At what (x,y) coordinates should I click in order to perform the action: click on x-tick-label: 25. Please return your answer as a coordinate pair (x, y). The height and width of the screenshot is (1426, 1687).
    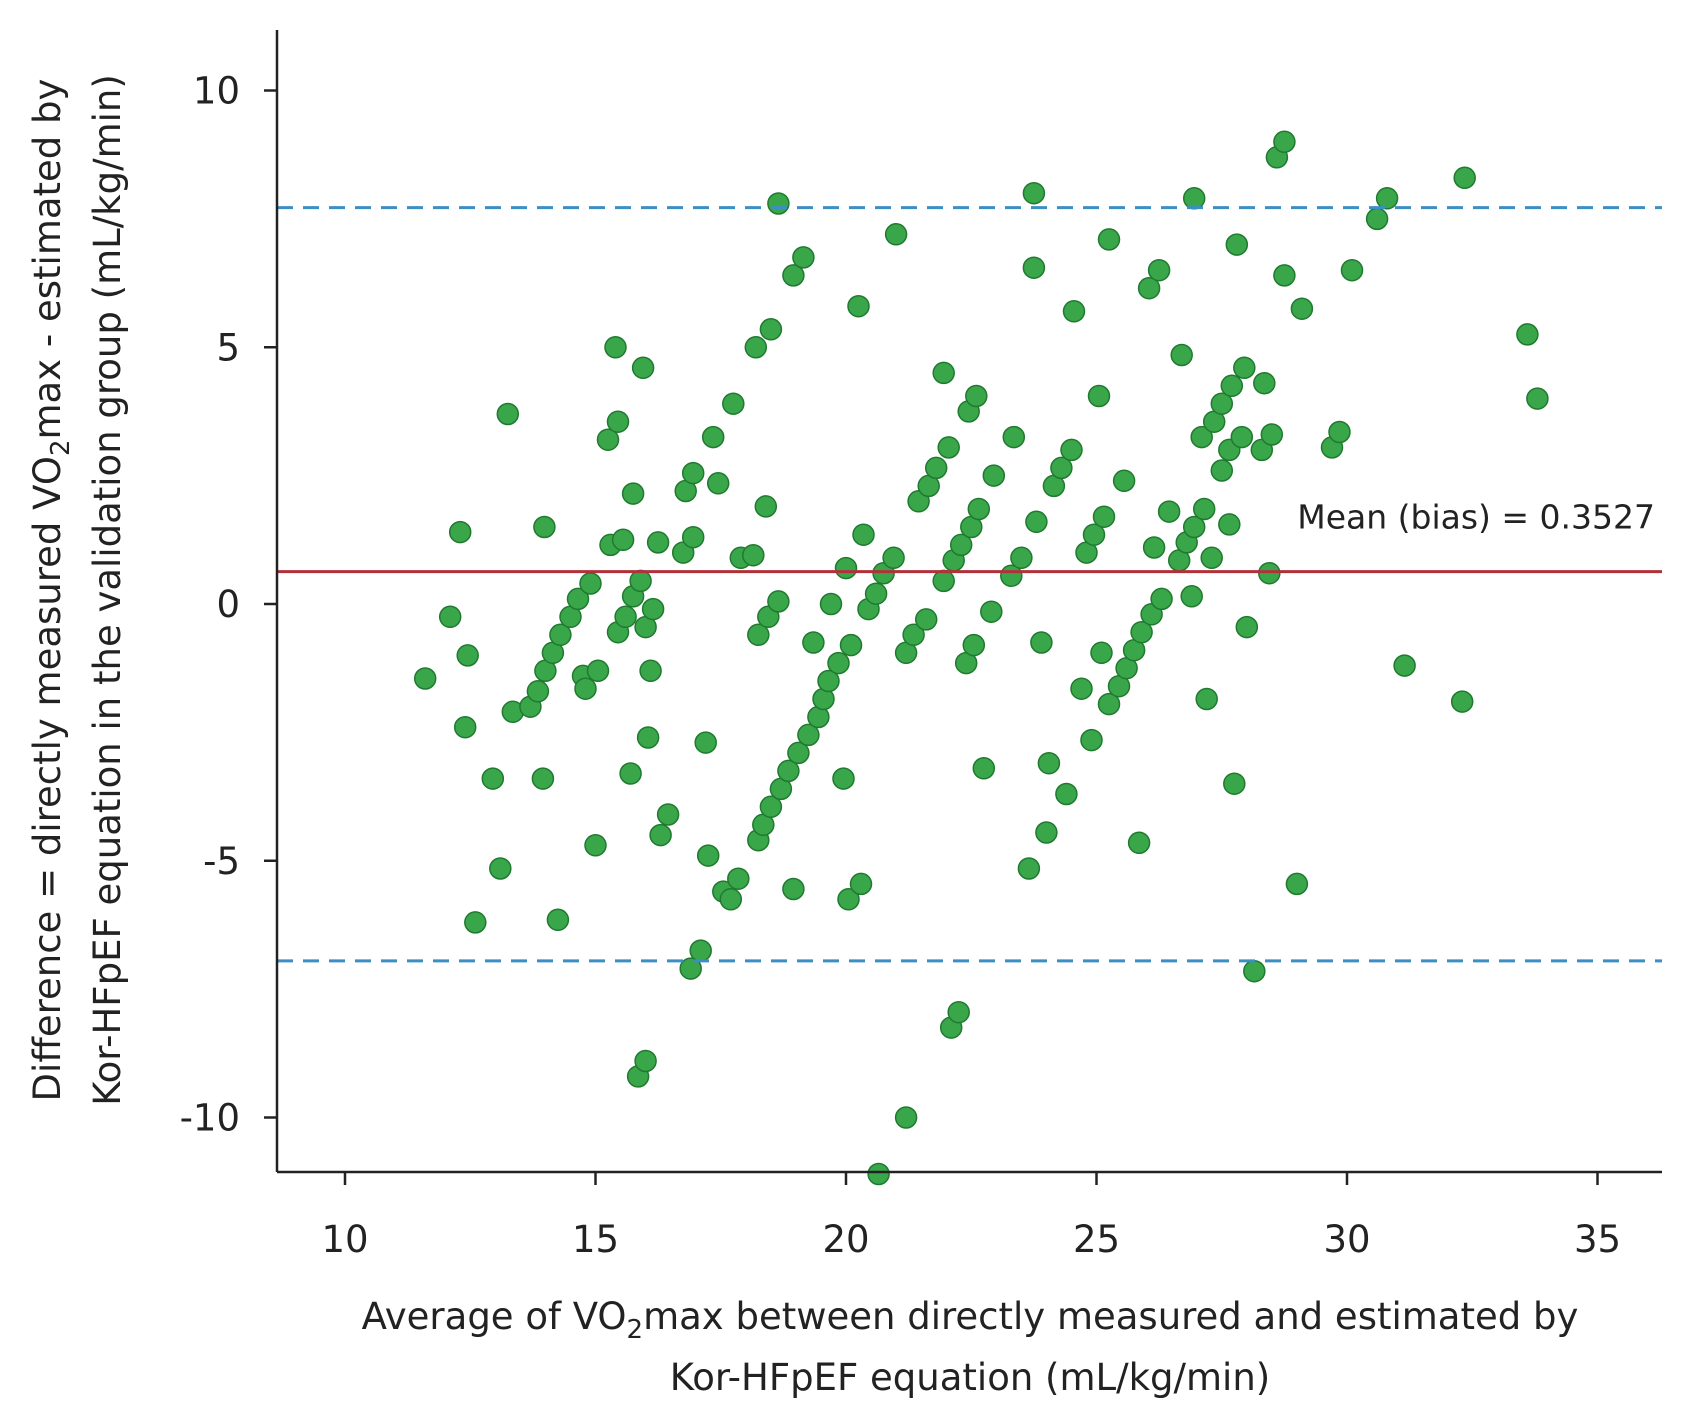
    Looking at the image, I should click on (1096, 1239).